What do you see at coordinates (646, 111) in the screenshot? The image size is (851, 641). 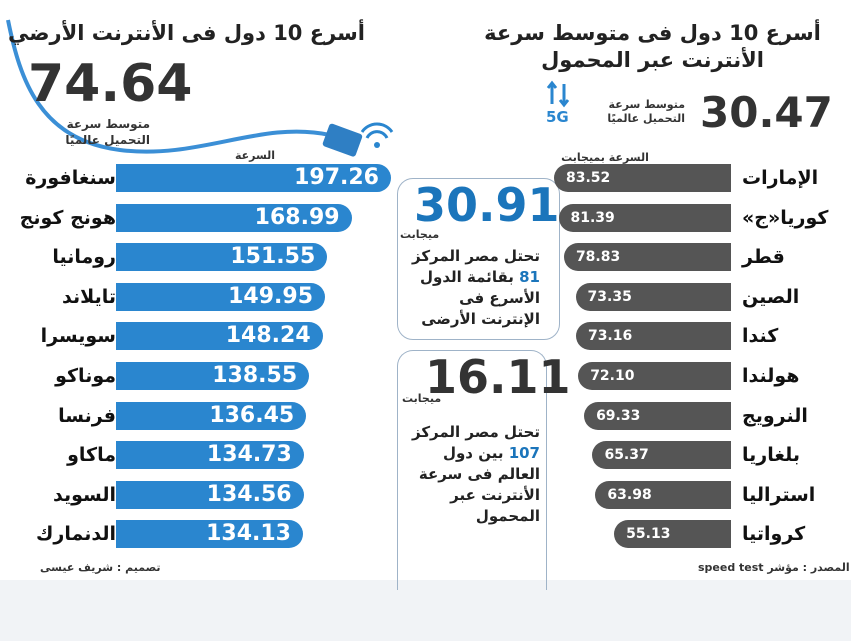 I see `right-headline-label: متوسط سرعة التحميل عالميًا` at bounding box center [646, 111].